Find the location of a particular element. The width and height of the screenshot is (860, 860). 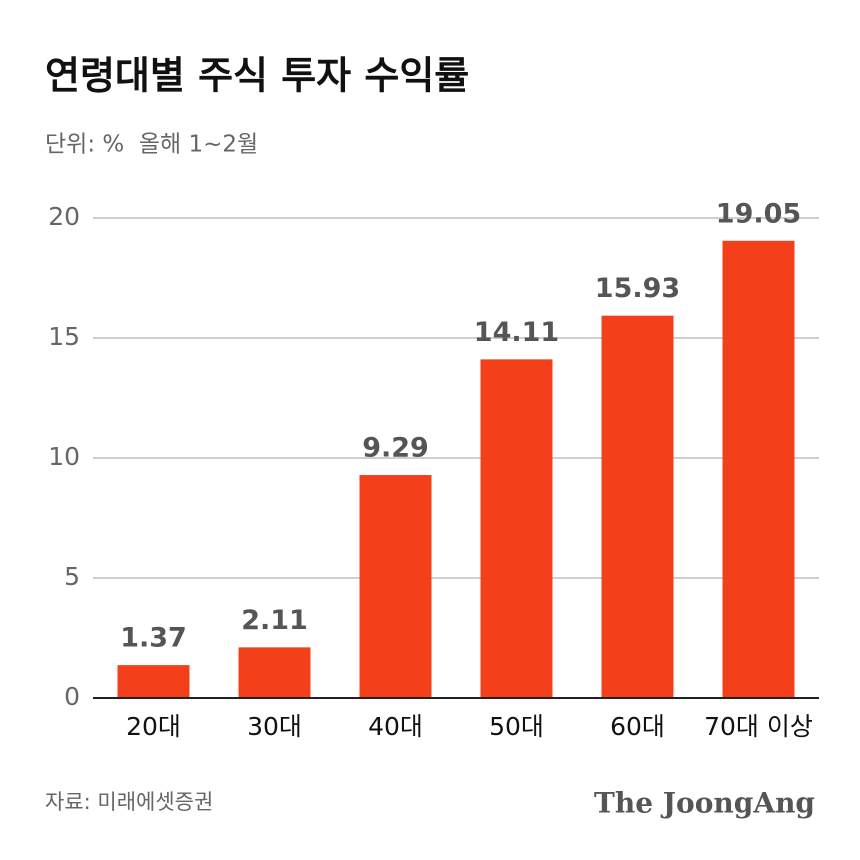

y-tick-label: 20 is located at coordinates (64, 216).